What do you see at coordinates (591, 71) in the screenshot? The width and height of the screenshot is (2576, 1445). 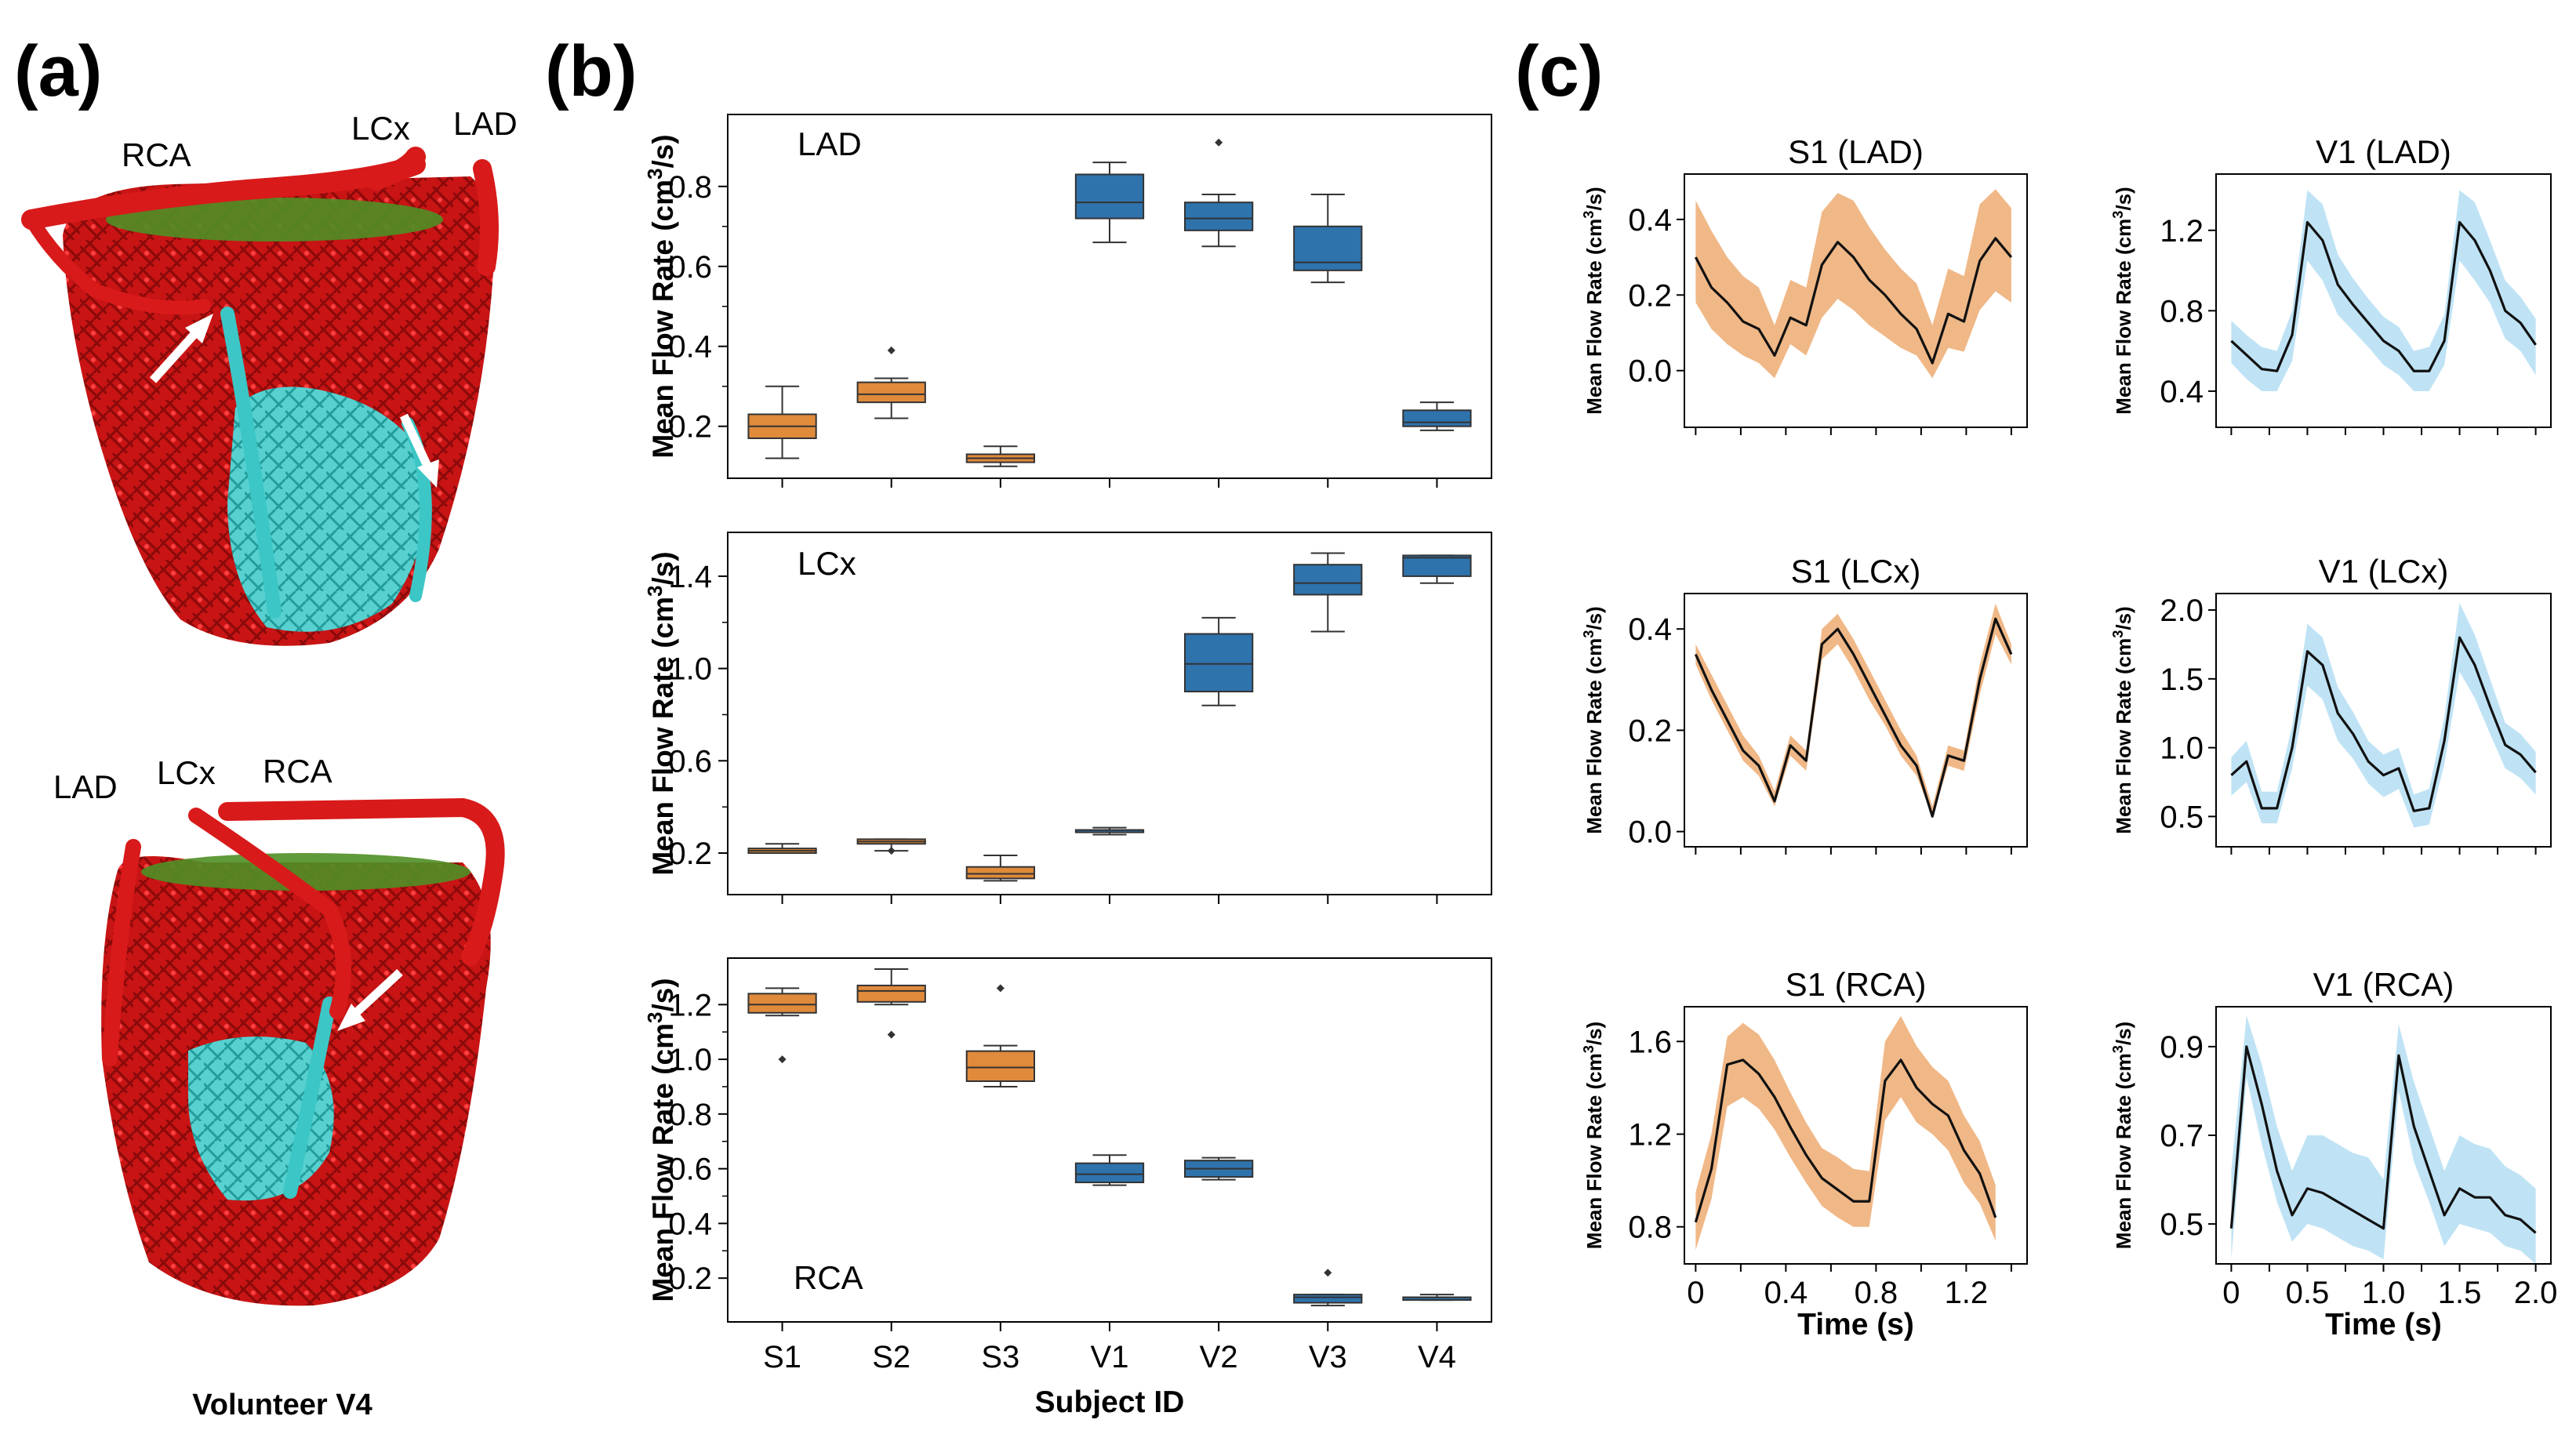 I see `panel-label-b: (b)` at bounding box center [591, 71].